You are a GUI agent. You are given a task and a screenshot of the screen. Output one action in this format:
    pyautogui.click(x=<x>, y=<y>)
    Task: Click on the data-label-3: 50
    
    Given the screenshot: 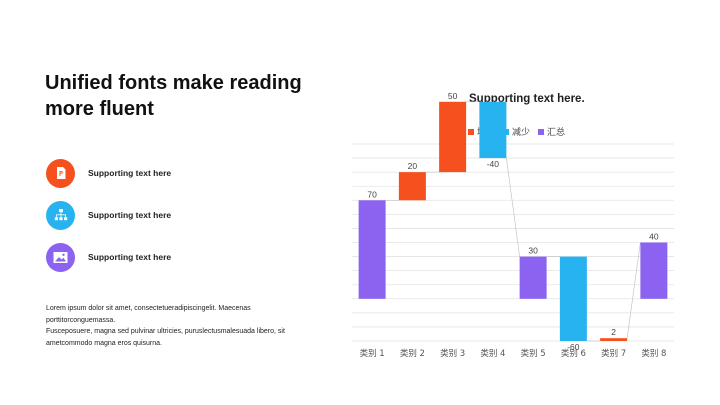 What is the action you would take?
    pyautogui.click(x=453, y=96)
    